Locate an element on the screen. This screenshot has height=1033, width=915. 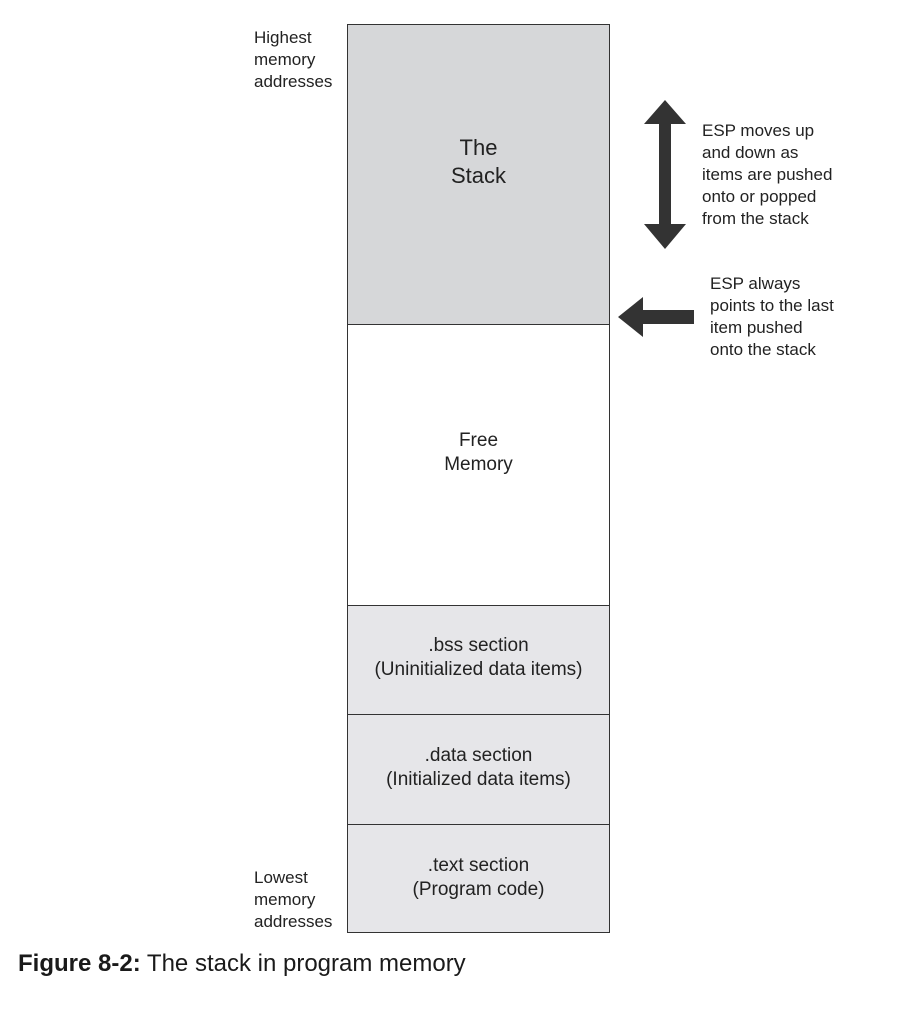
data-section-label: .data section (Initialized data items) is located at coordinates (478, 767).